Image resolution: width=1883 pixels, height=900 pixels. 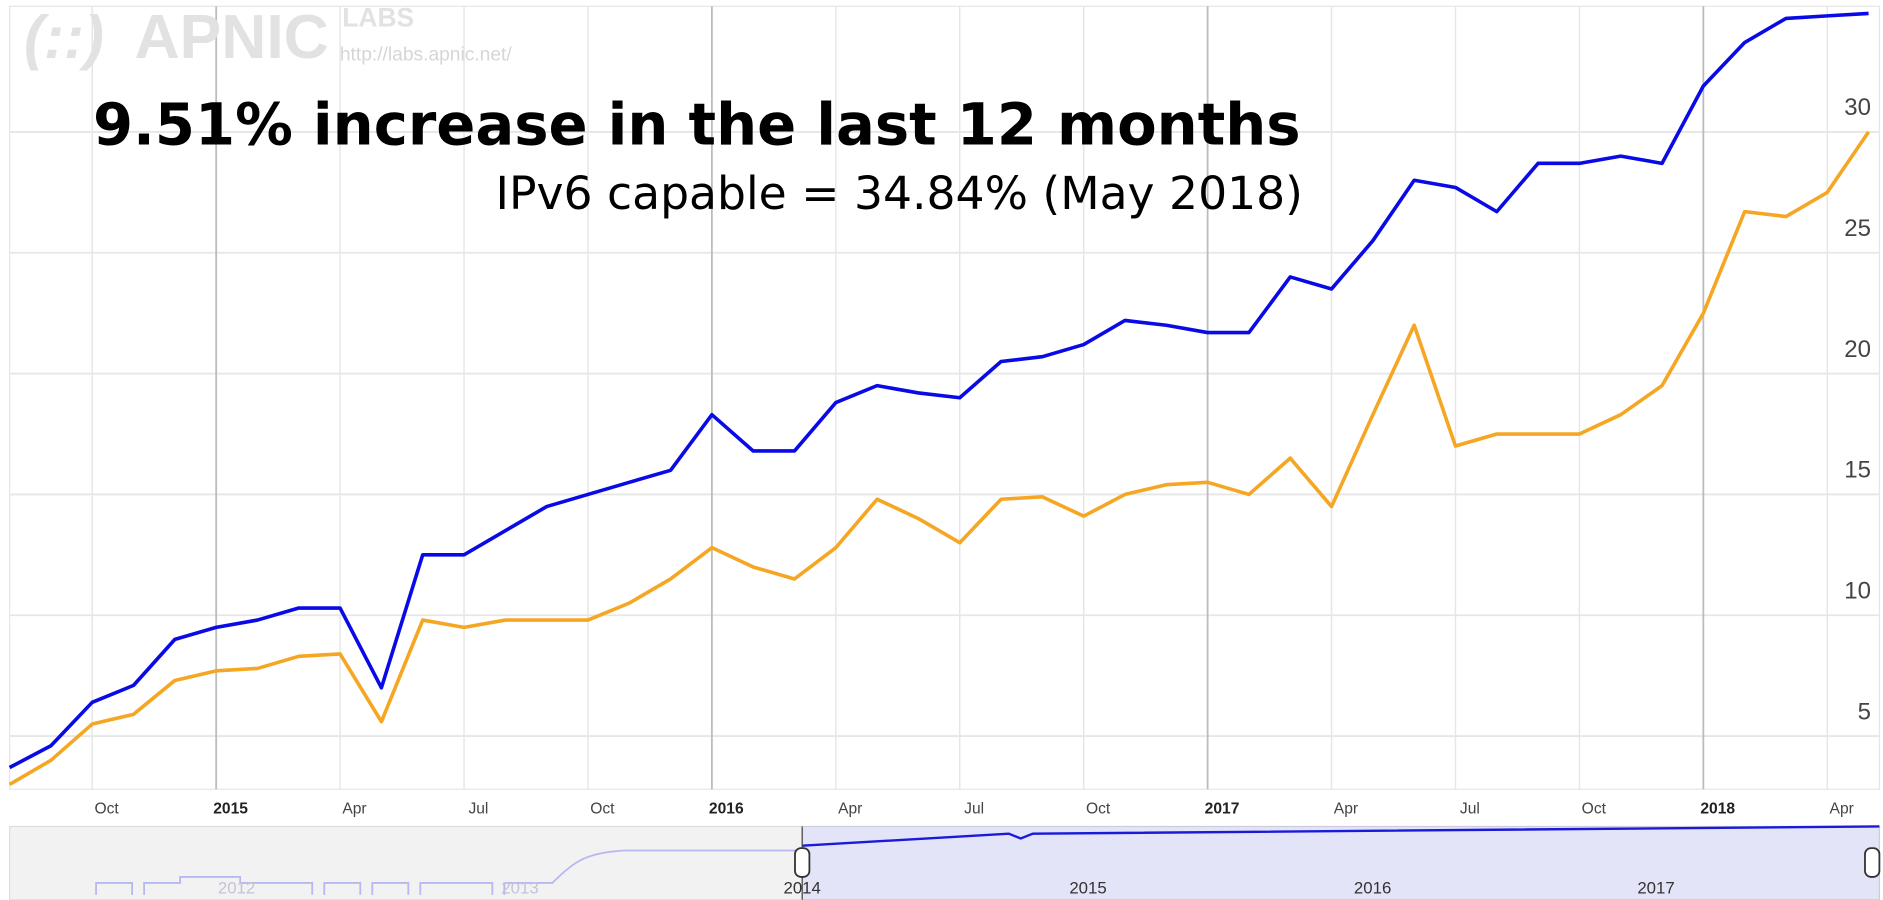 I want to click on y-tick-label: 10, so click(x=1857, y=590).